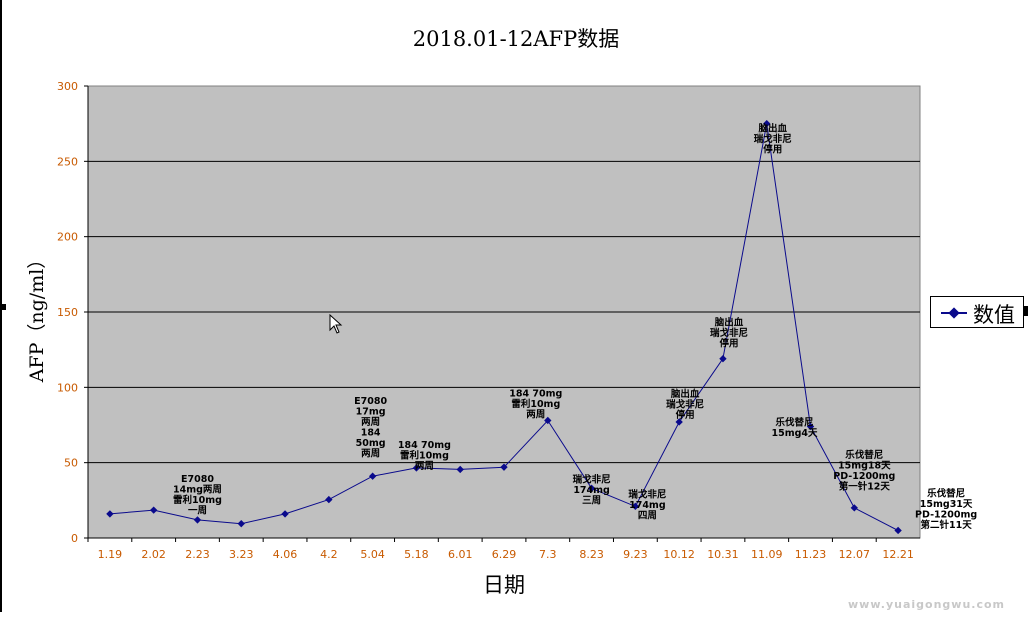 This screenshot has width=1028, height=622. What do you see at coordinates (1026, 311) in the screenshot?
I see `right-edge-tick` at bounding box center [1026, 311].